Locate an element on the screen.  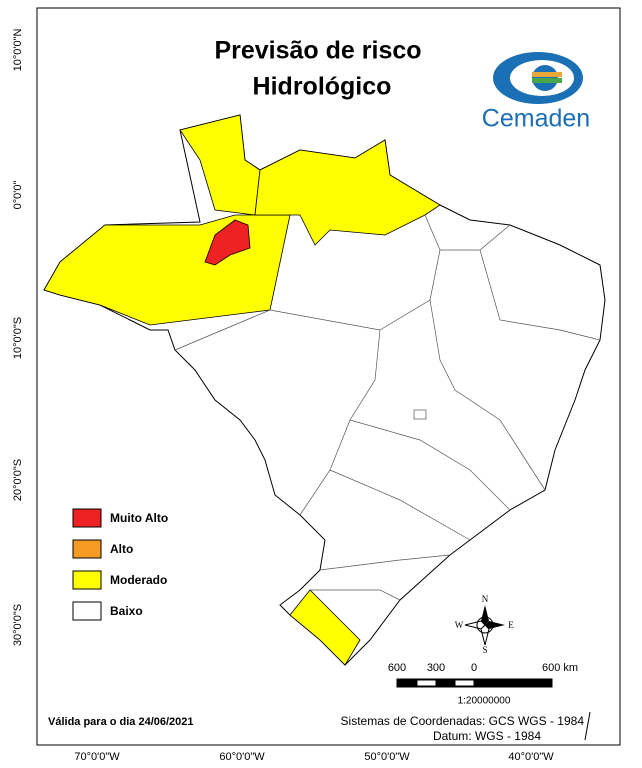
scale-ratio: 1:20000000 is located at coordinates (484, 701).